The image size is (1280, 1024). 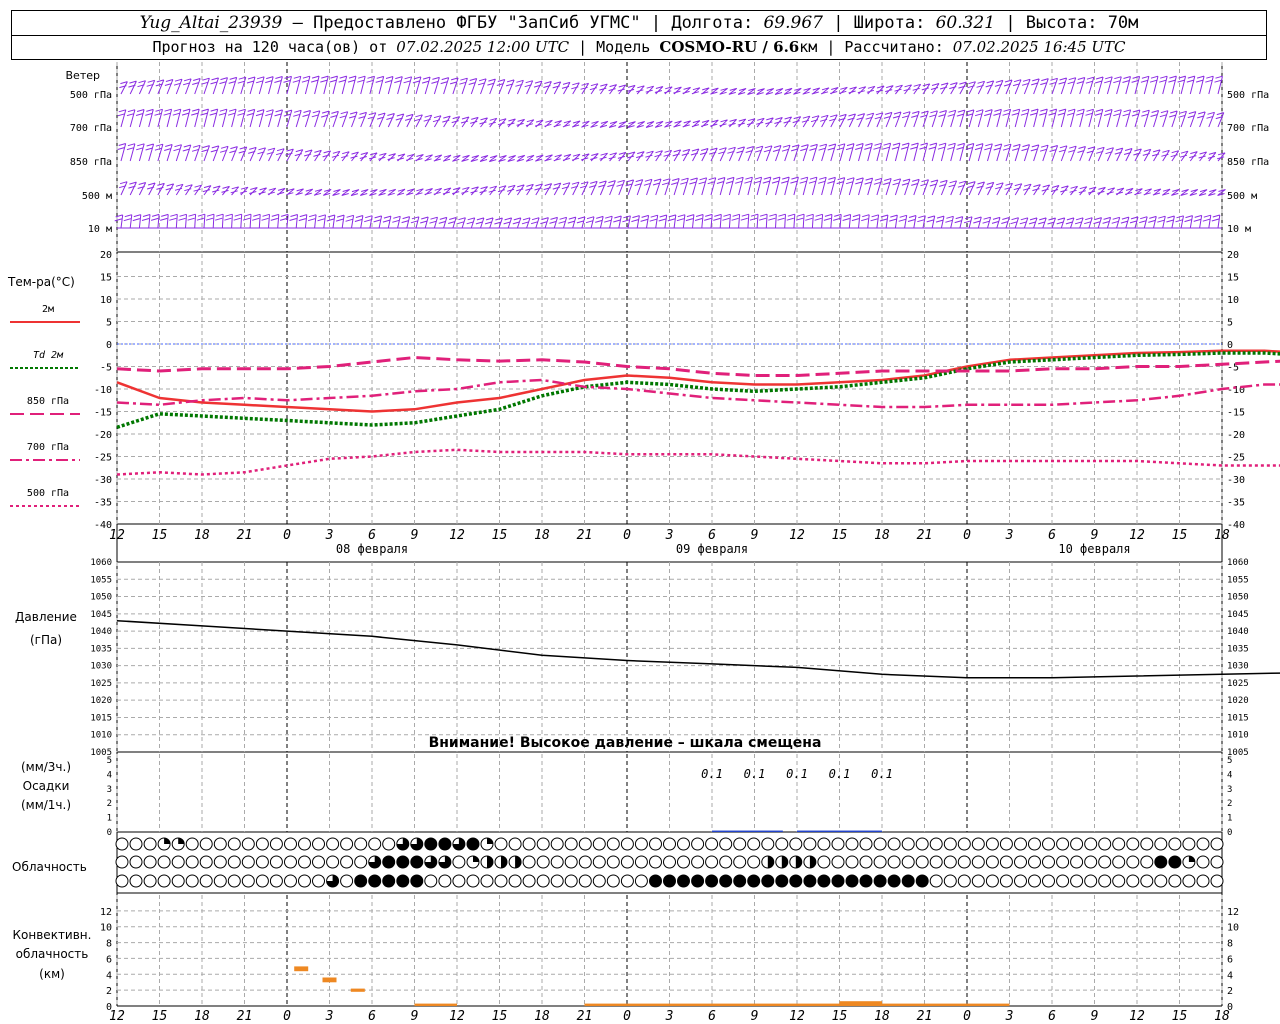 I want to click on pressure-tick-right: 1050, so click(x=1238, y=598).